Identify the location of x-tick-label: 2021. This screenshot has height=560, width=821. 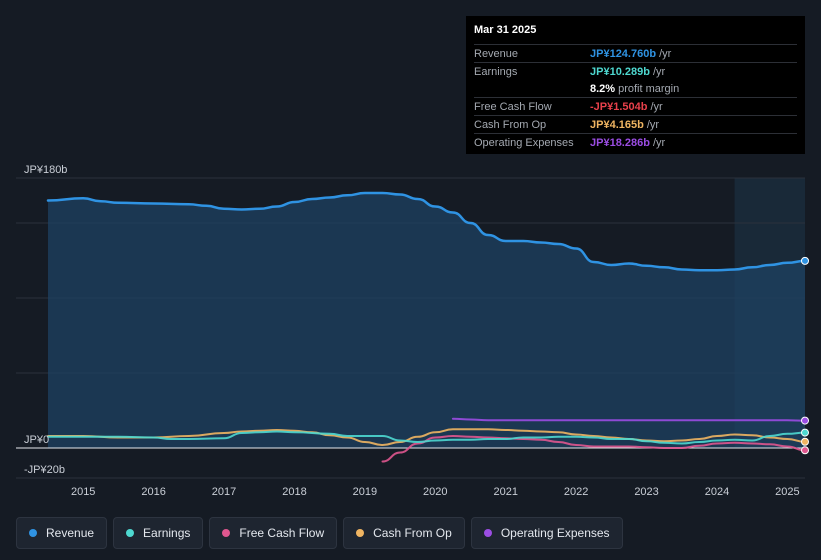
(505, 492).